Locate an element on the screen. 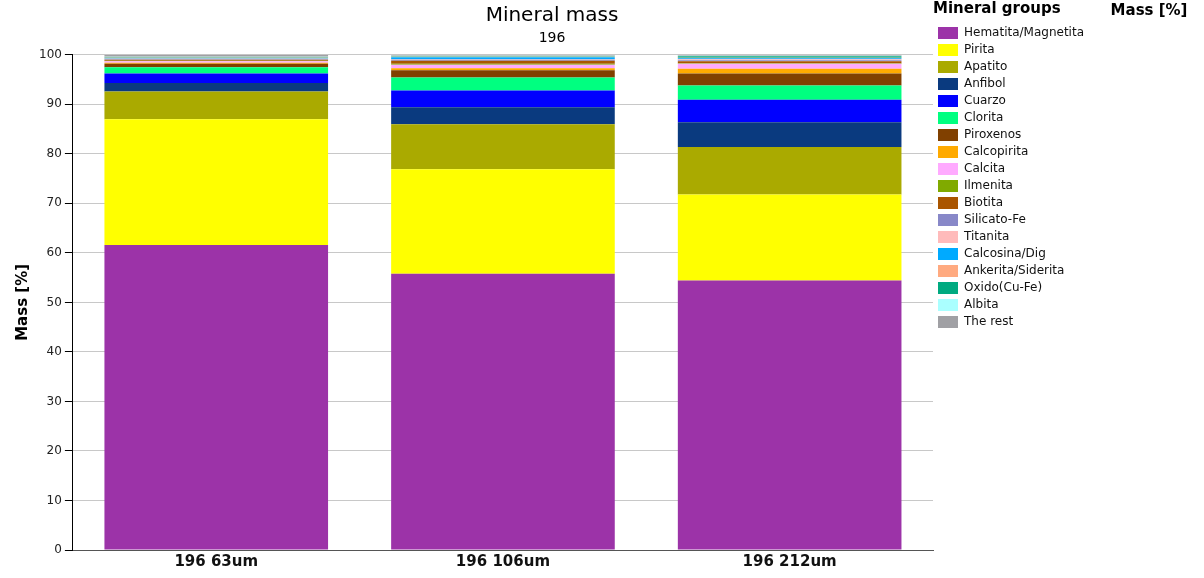  legend-label: Biotita is located at coordinates (984, 202).